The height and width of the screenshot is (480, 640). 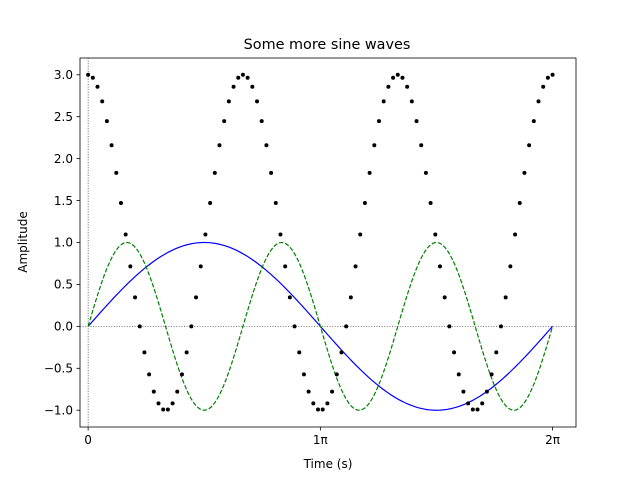 I want to click on y-tick-label: 0.0, so click(x=63, y=327).